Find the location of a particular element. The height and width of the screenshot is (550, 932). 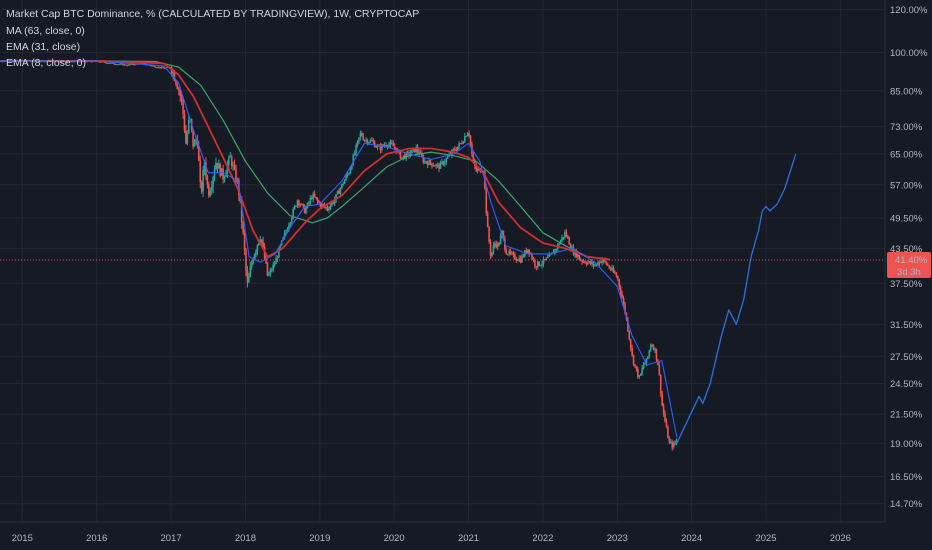

x-tick-label: 2025 is located at coordinates (765, 538).